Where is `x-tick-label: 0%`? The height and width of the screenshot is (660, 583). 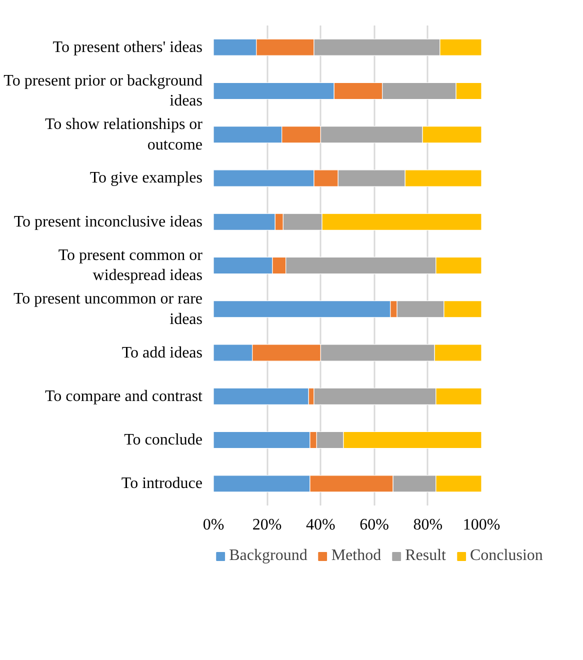
x-tick-label: 0% is located at coordinates (213, 525).